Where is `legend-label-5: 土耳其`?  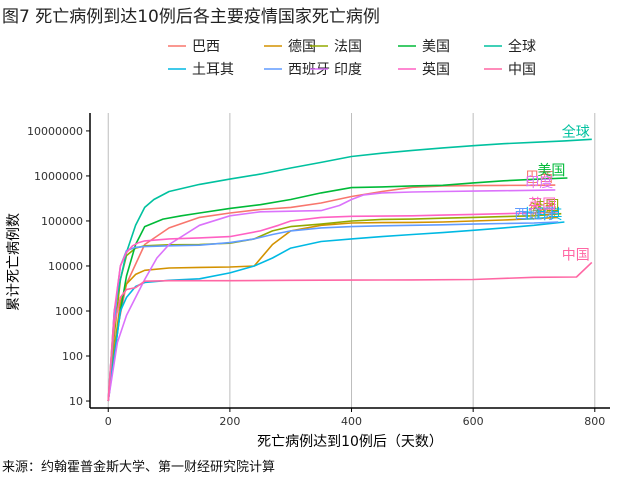
legend-label-5: 土耳其 is located at coordinates (213, 70).